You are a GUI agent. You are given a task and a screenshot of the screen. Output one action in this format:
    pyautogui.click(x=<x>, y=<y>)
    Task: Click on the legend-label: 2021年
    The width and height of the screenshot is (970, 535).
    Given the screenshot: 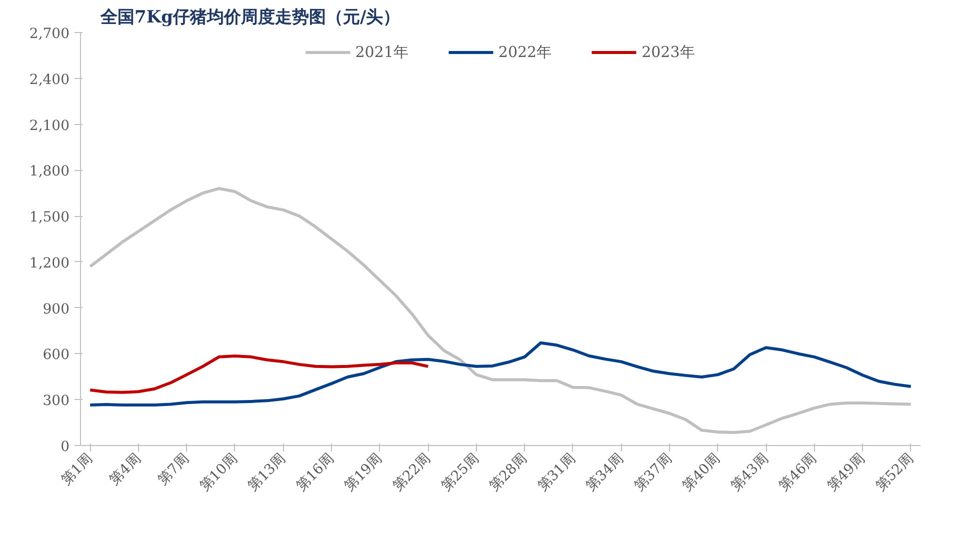 What is the action you would take?
    pyautogui.click(x=381, y=52)
    